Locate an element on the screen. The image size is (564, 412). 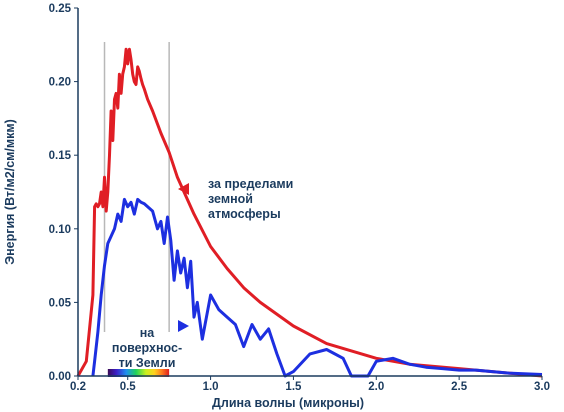
visible-spectrum-bar is located at coordinates (138, 373).